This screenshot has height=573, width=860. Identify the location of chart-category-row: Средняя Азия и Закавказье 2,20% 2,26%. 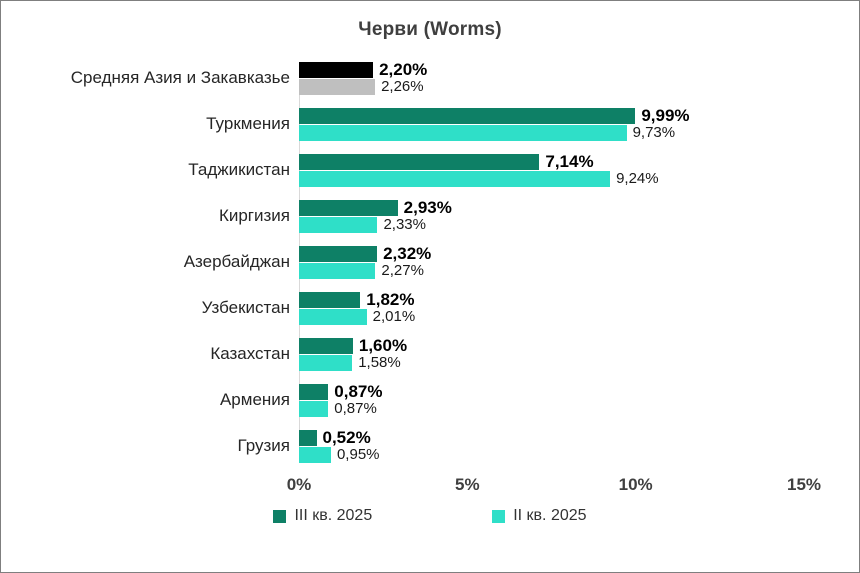
(430, 77).